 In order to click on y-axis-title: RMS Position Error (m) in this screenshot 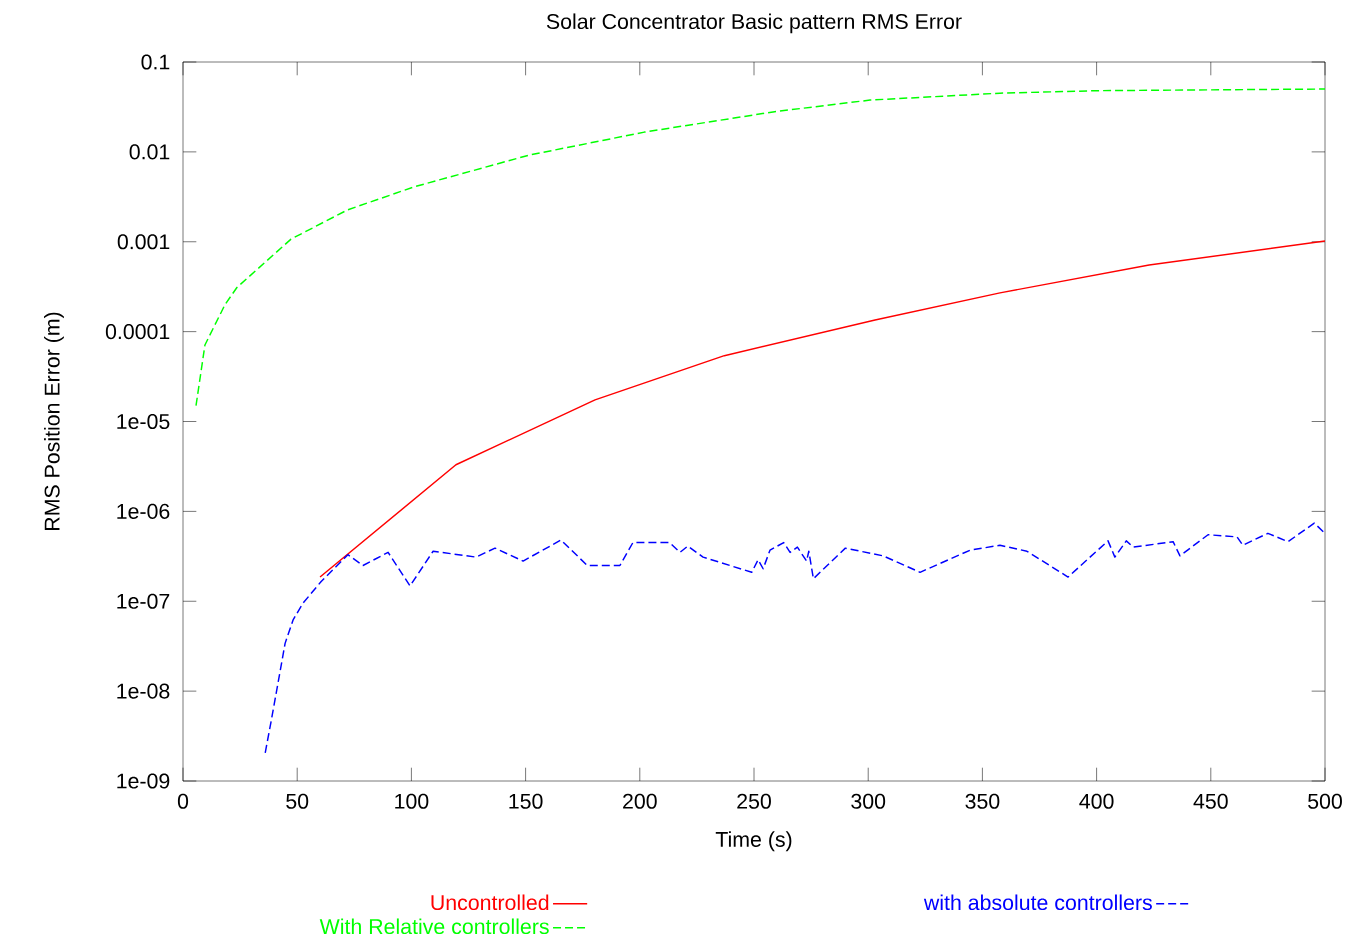, I will do `click(54, 421)`.